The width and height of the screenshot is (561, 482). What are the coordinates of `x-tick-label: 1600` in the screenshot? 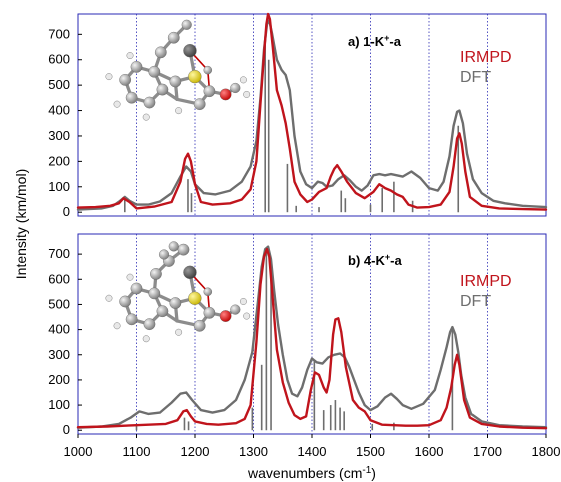 It's located at (429, 451).